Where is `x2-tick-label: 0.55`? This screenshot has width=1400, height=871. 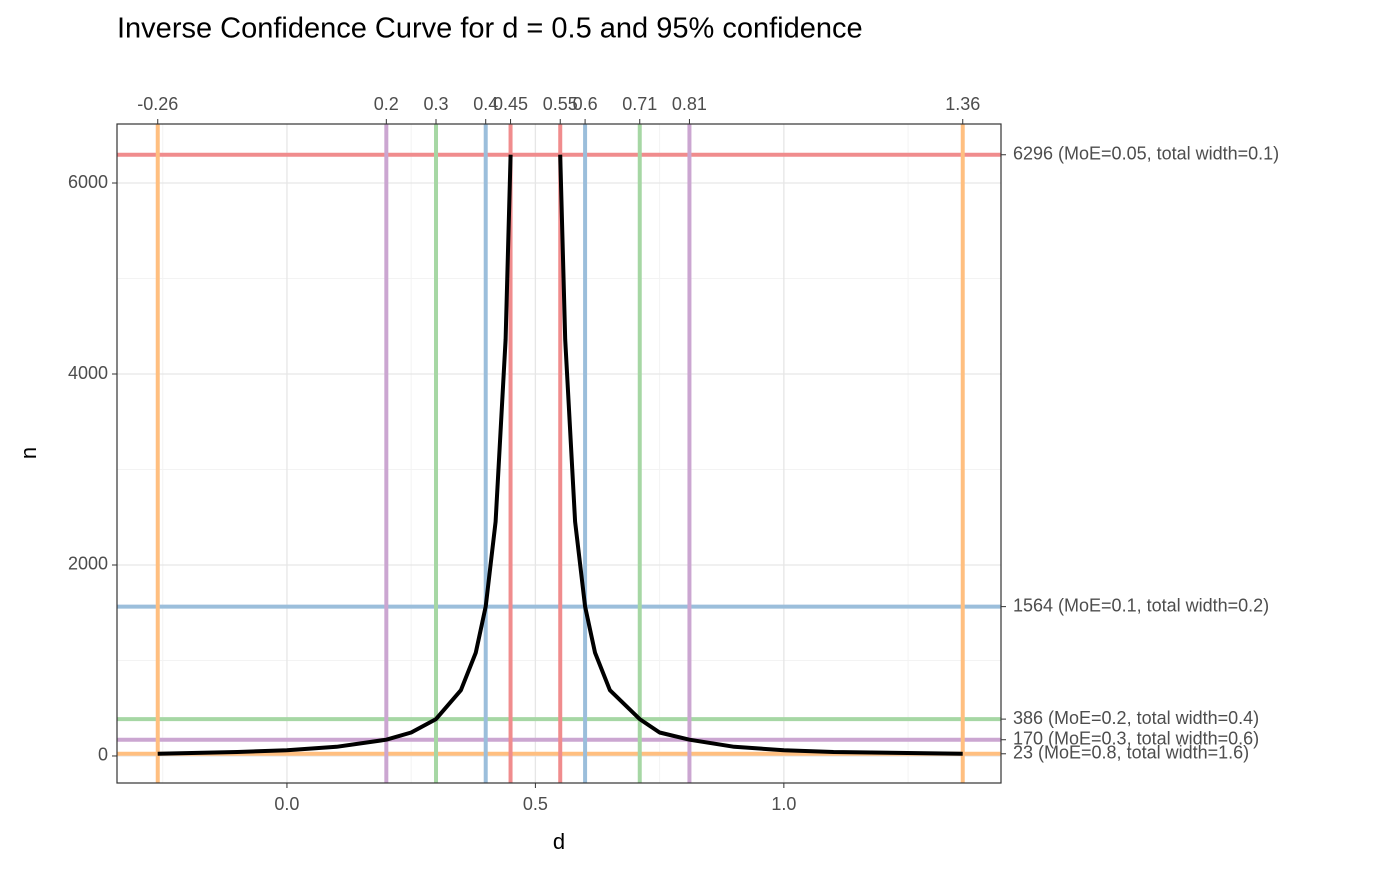 x2-tick-label: 0.55 is located at coordinates (560, 104).